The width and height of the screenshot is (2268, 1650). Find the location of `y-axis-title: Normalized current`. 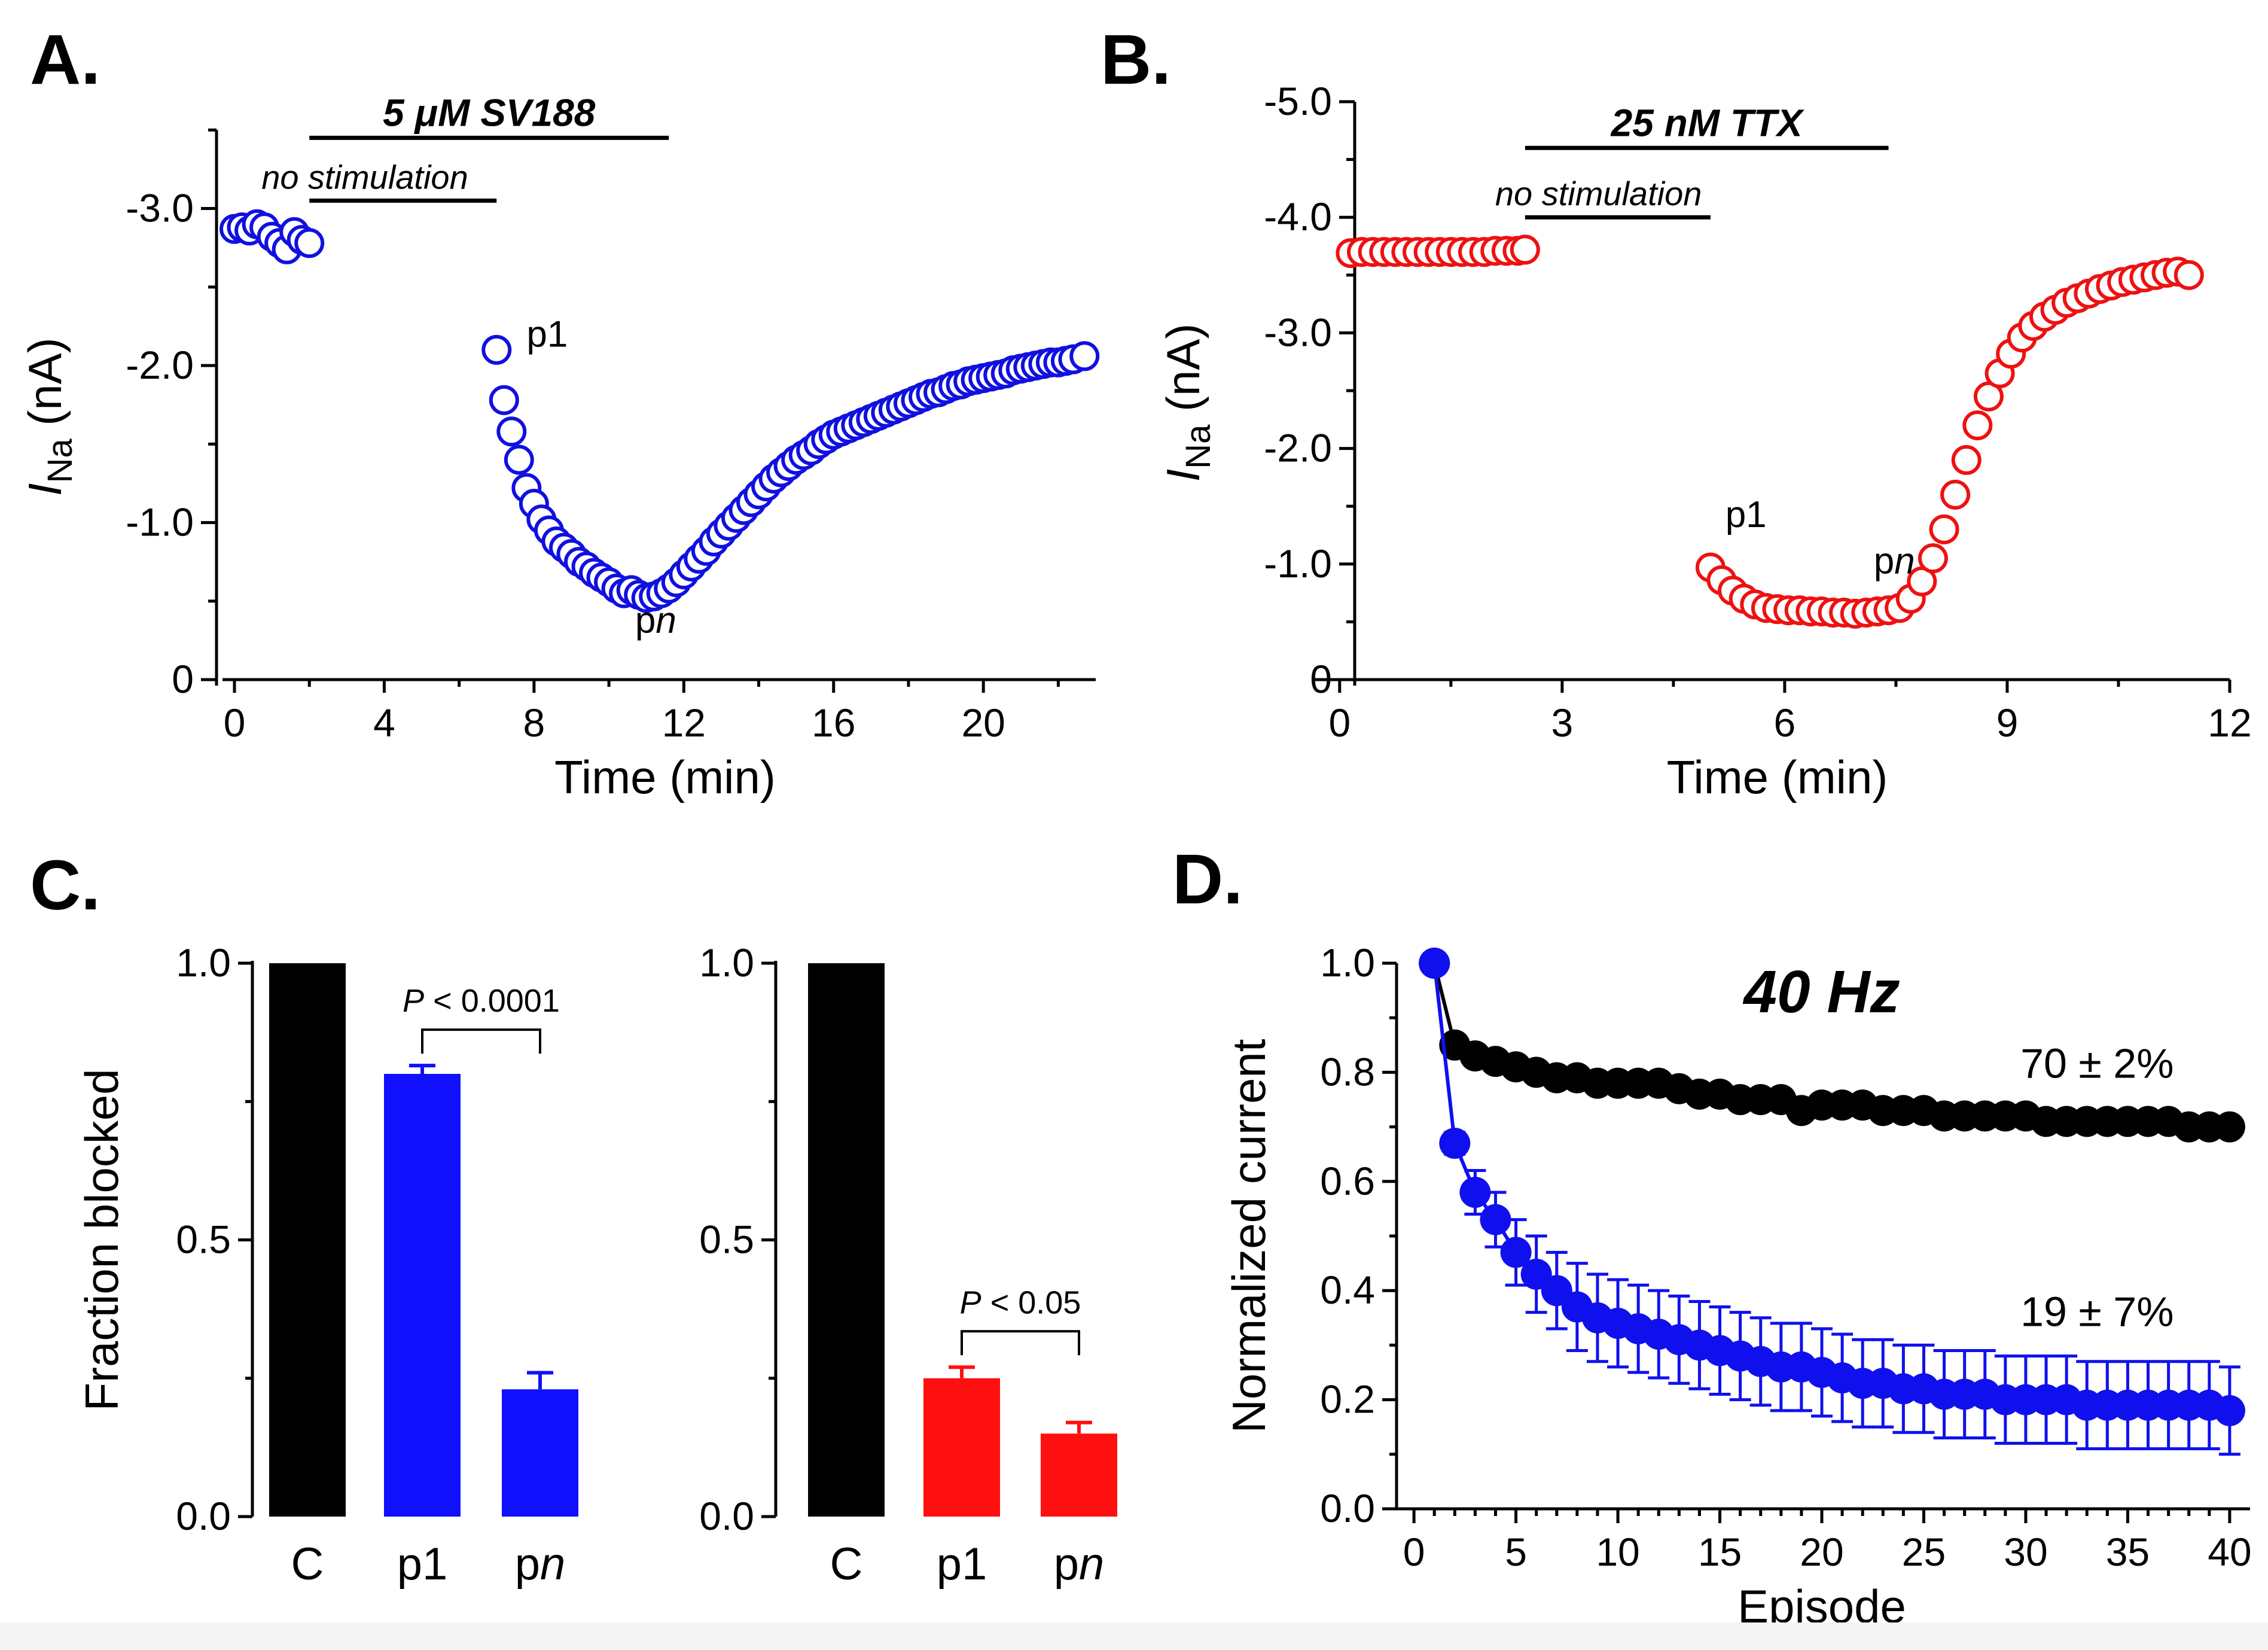

y-axis-title: Normalized current is located at coordinates (1249, 1236).